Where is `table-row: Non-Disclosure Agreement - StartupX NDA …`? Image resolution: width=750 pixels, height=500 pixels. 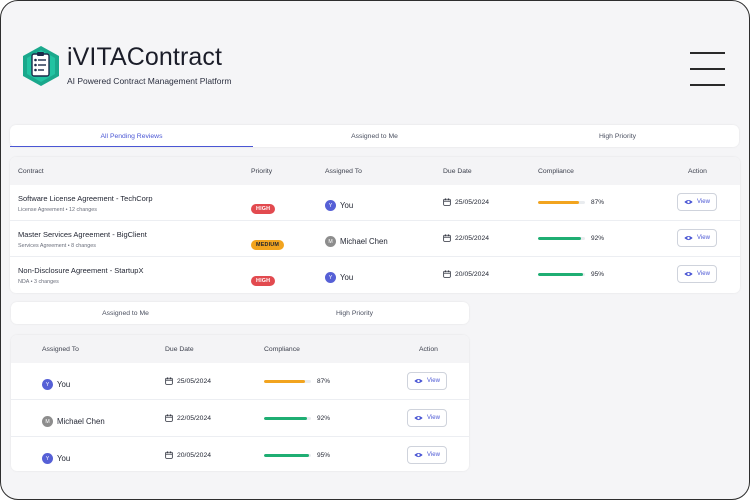 table-row: Non-Disclosure Agreement - StartupX NDA … is located at coordinates (375, 275).